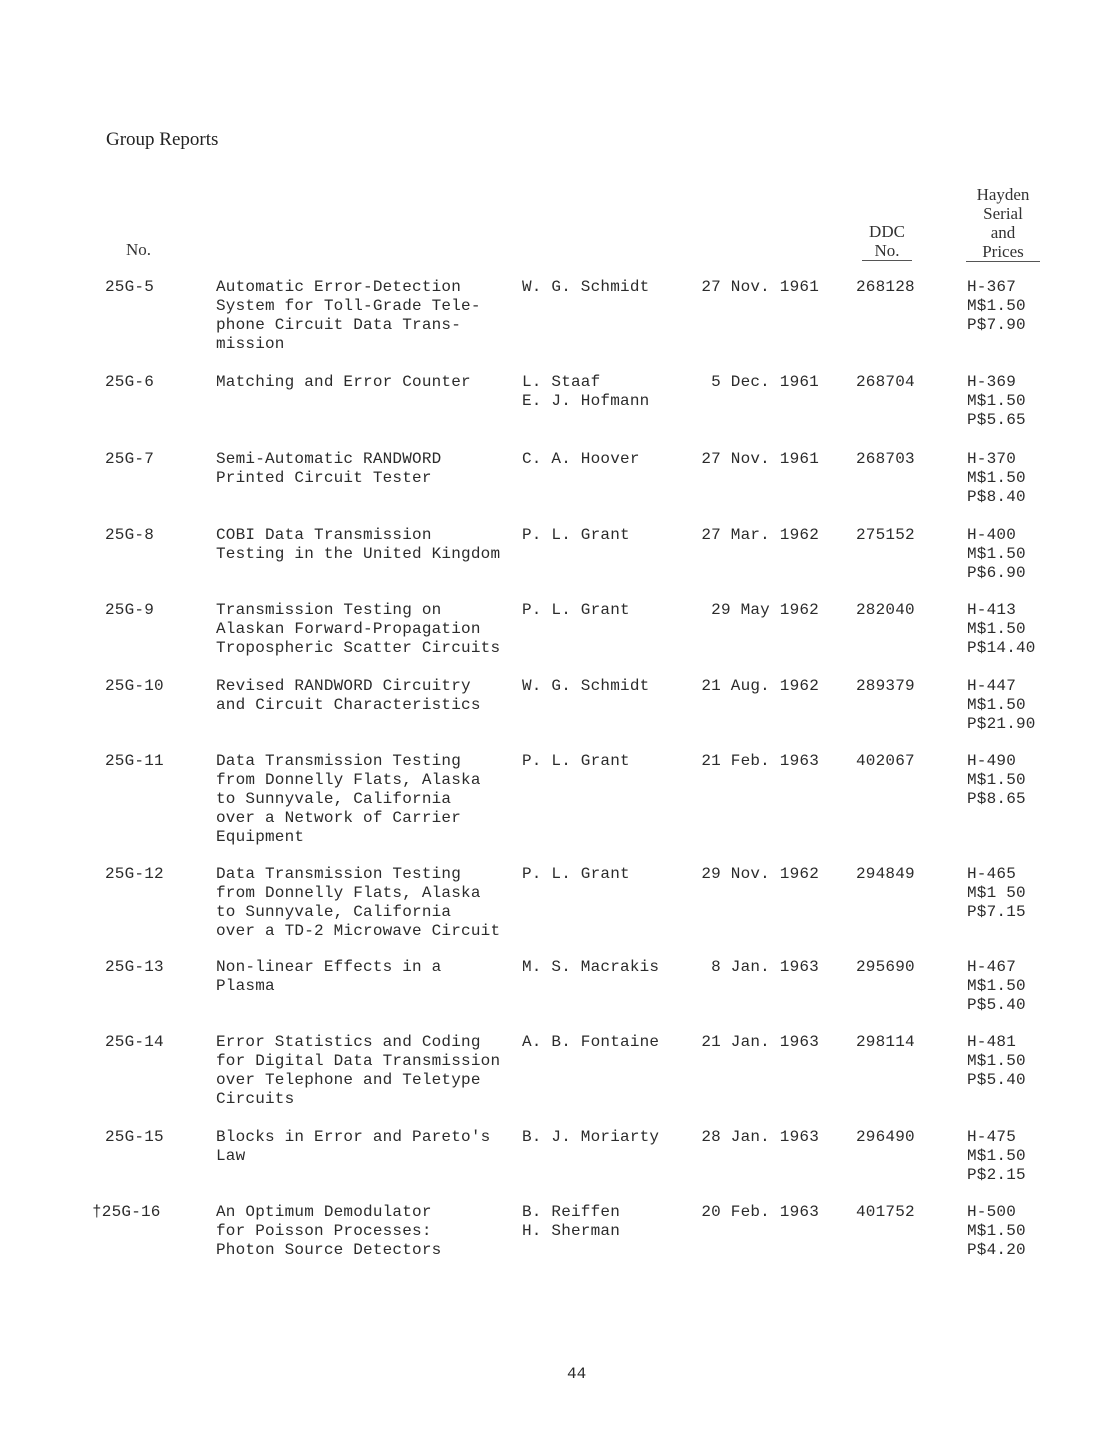 This screenshot has height=1447, width=1093. Describe the element at coordinates (996, 1156) in the screenshot. I see `hayden-prices: H-475 M$1.50 P$2.15` at that location.